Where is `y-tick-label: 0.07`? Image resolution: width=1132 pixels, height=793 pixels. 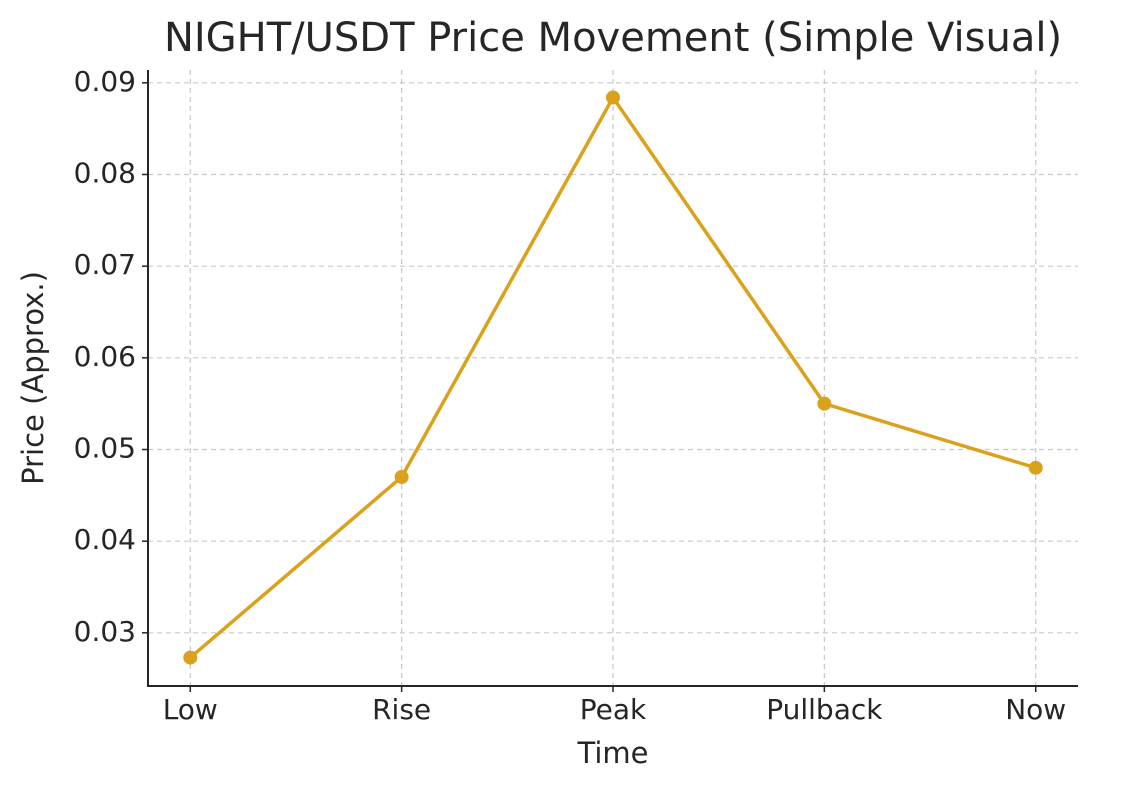 y-tick-label: 0.07 is located at coordinates (105, 264).